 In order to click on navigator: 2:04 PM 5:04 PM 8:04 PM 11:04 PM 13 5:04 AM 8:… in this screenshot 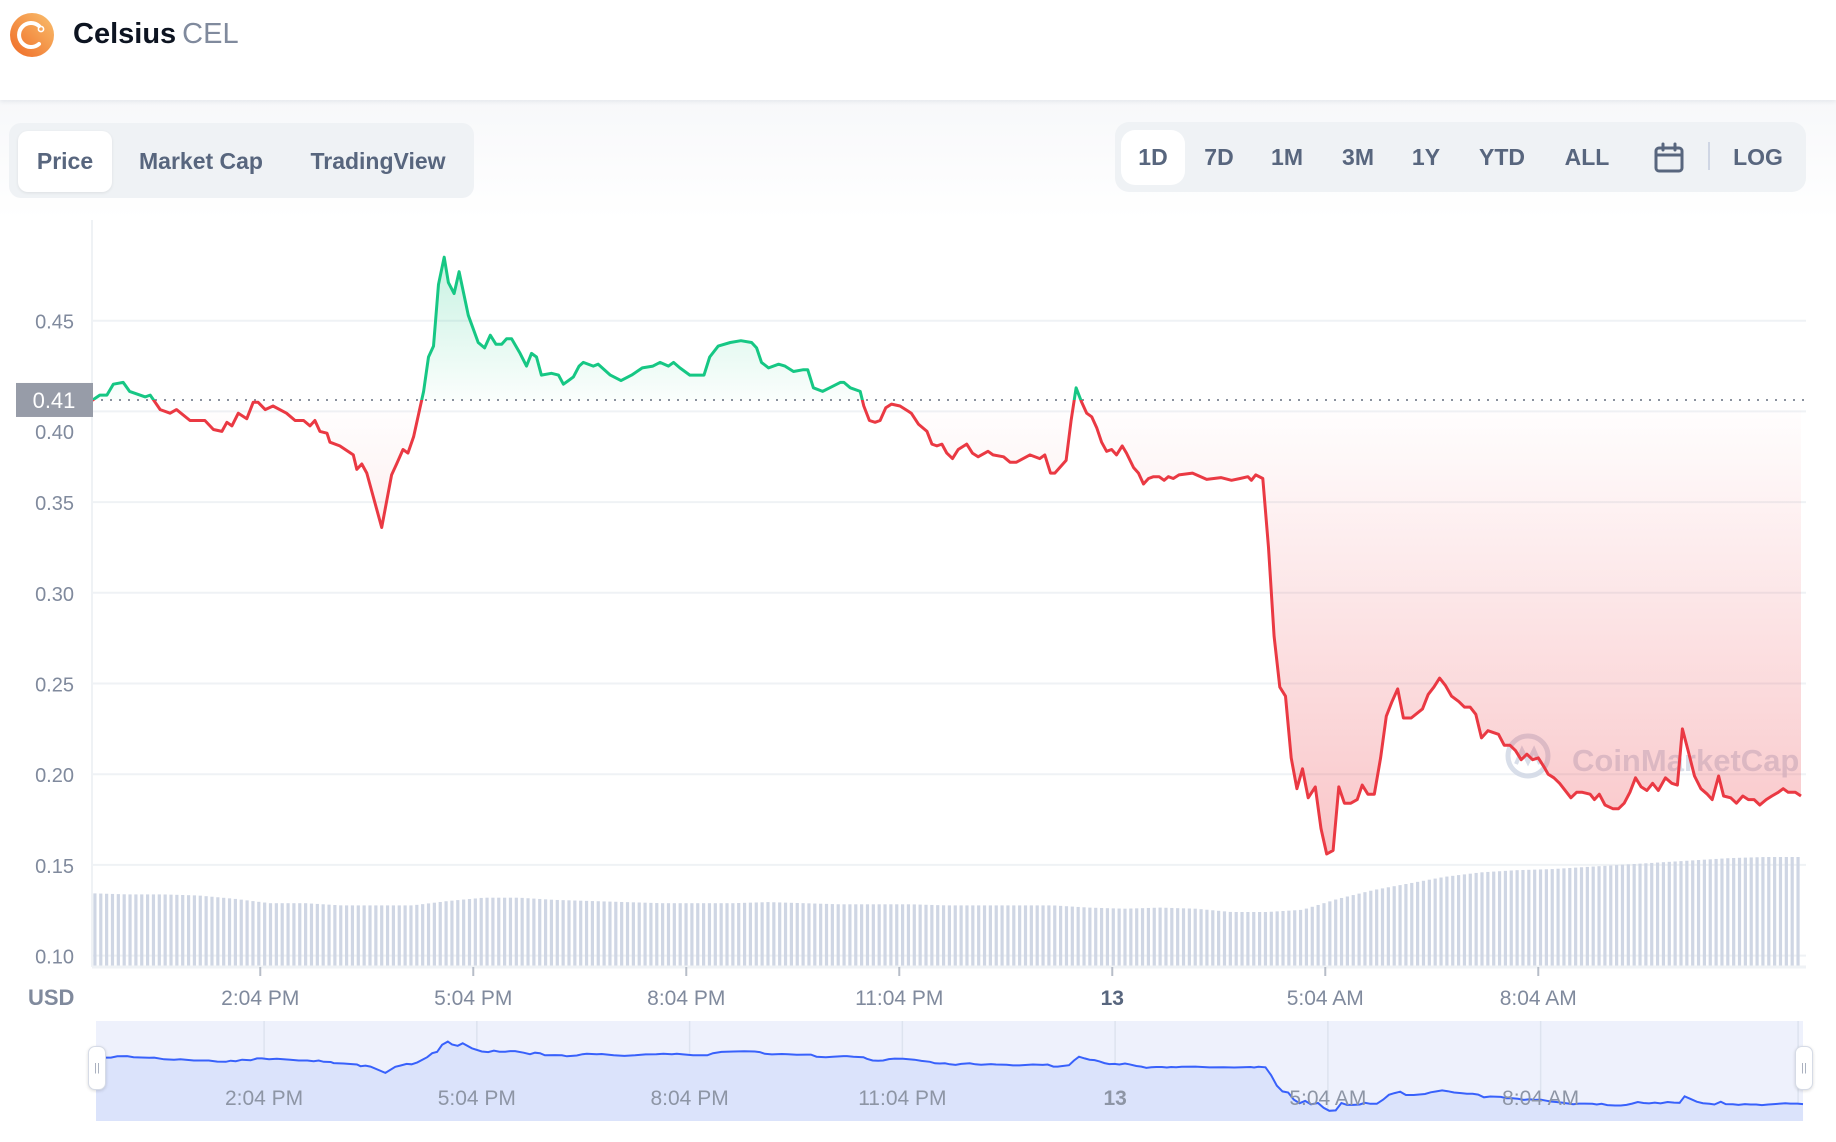, I will do `click(949, 1071)`.